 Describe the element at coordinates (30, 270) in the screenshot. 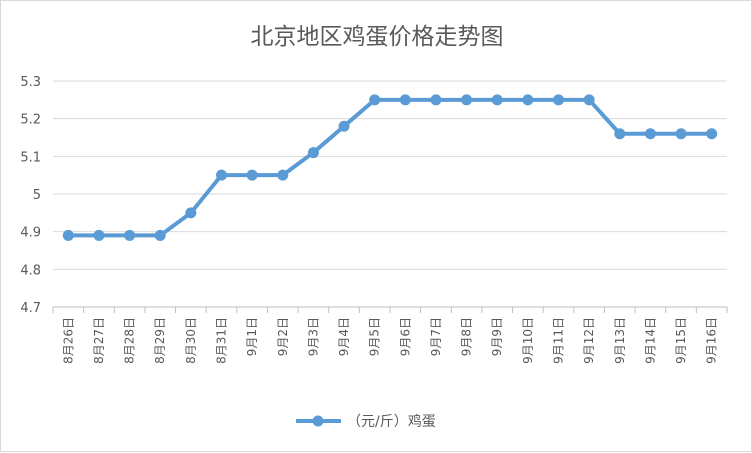

I see `y-tick-label: 4.8` at that location.